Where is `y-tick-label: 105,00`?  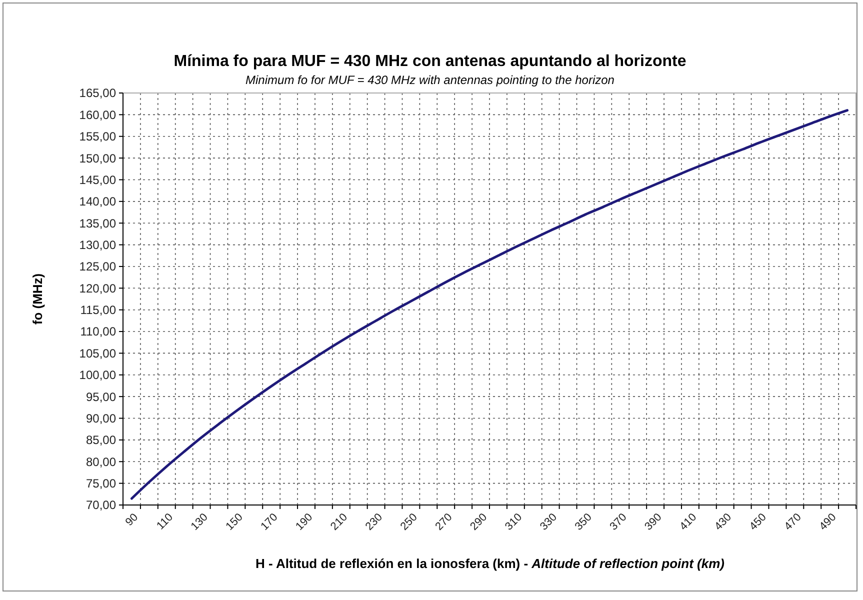 y-tick-label: 105,00 is located at coordinates (97, 353).